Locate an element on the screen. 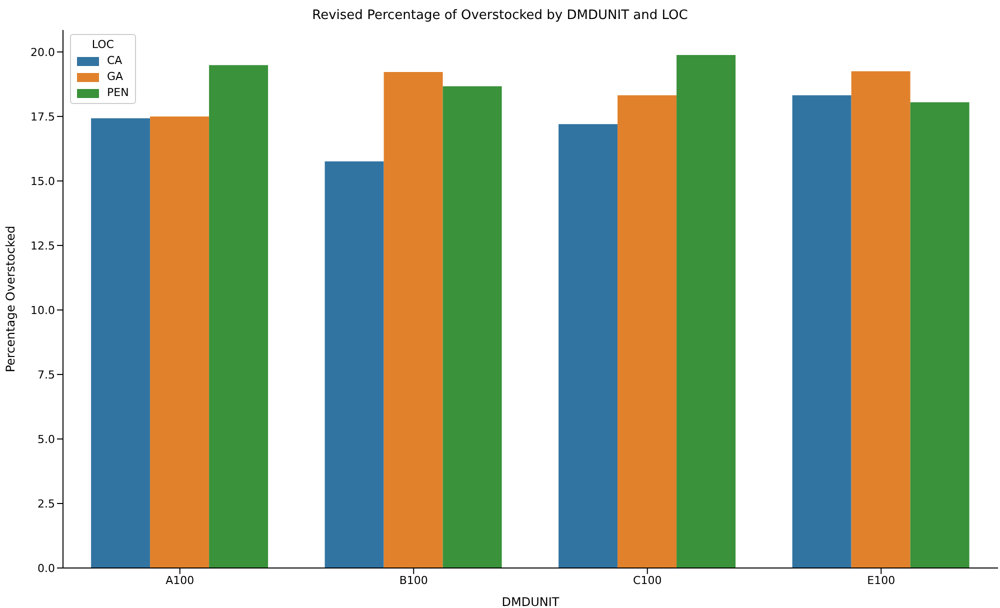  legend-label: GA is located at coordinates (115, 77).